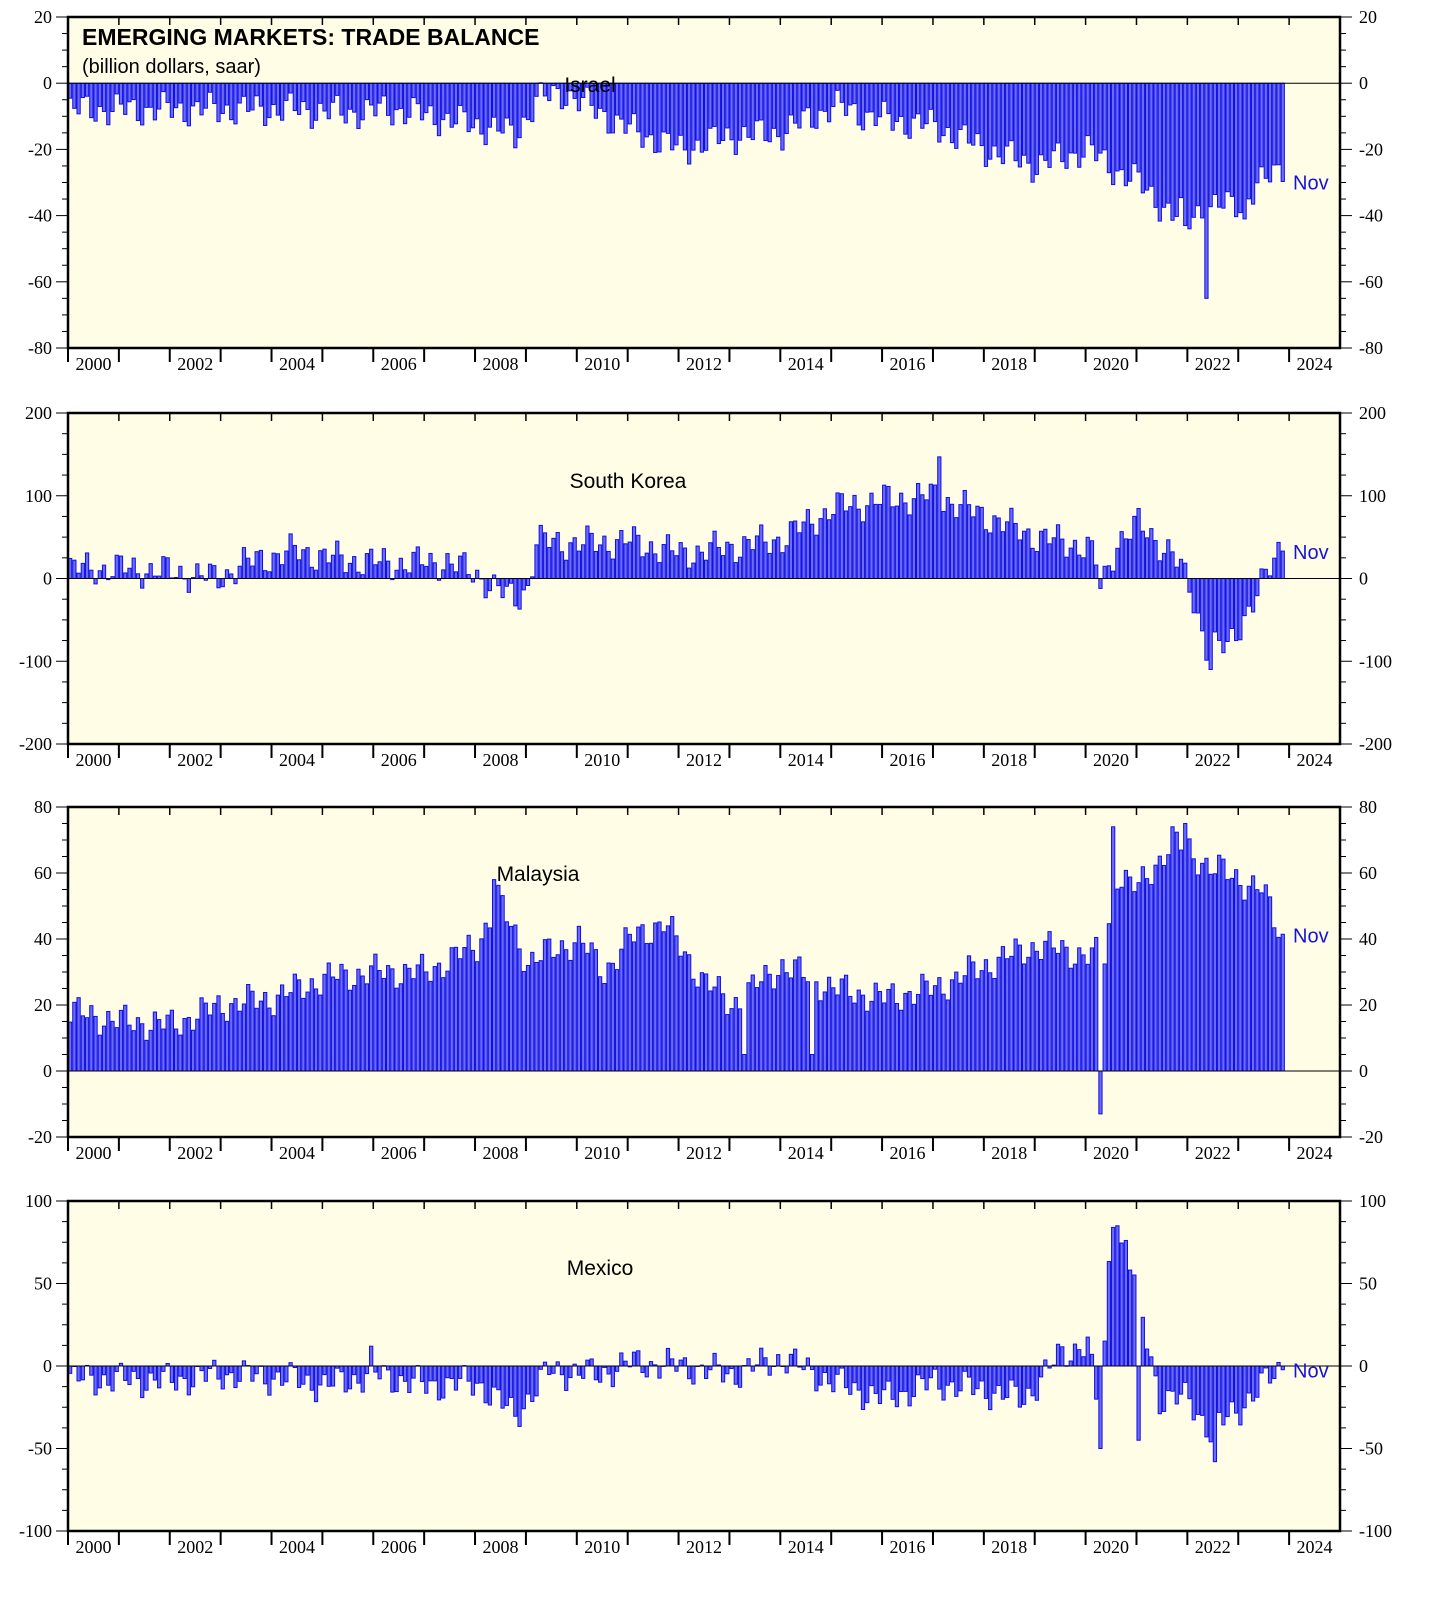 This screenshot has height=1598, width=1441. I want to click on x-tick-label: 2012, so click(704, 1153).